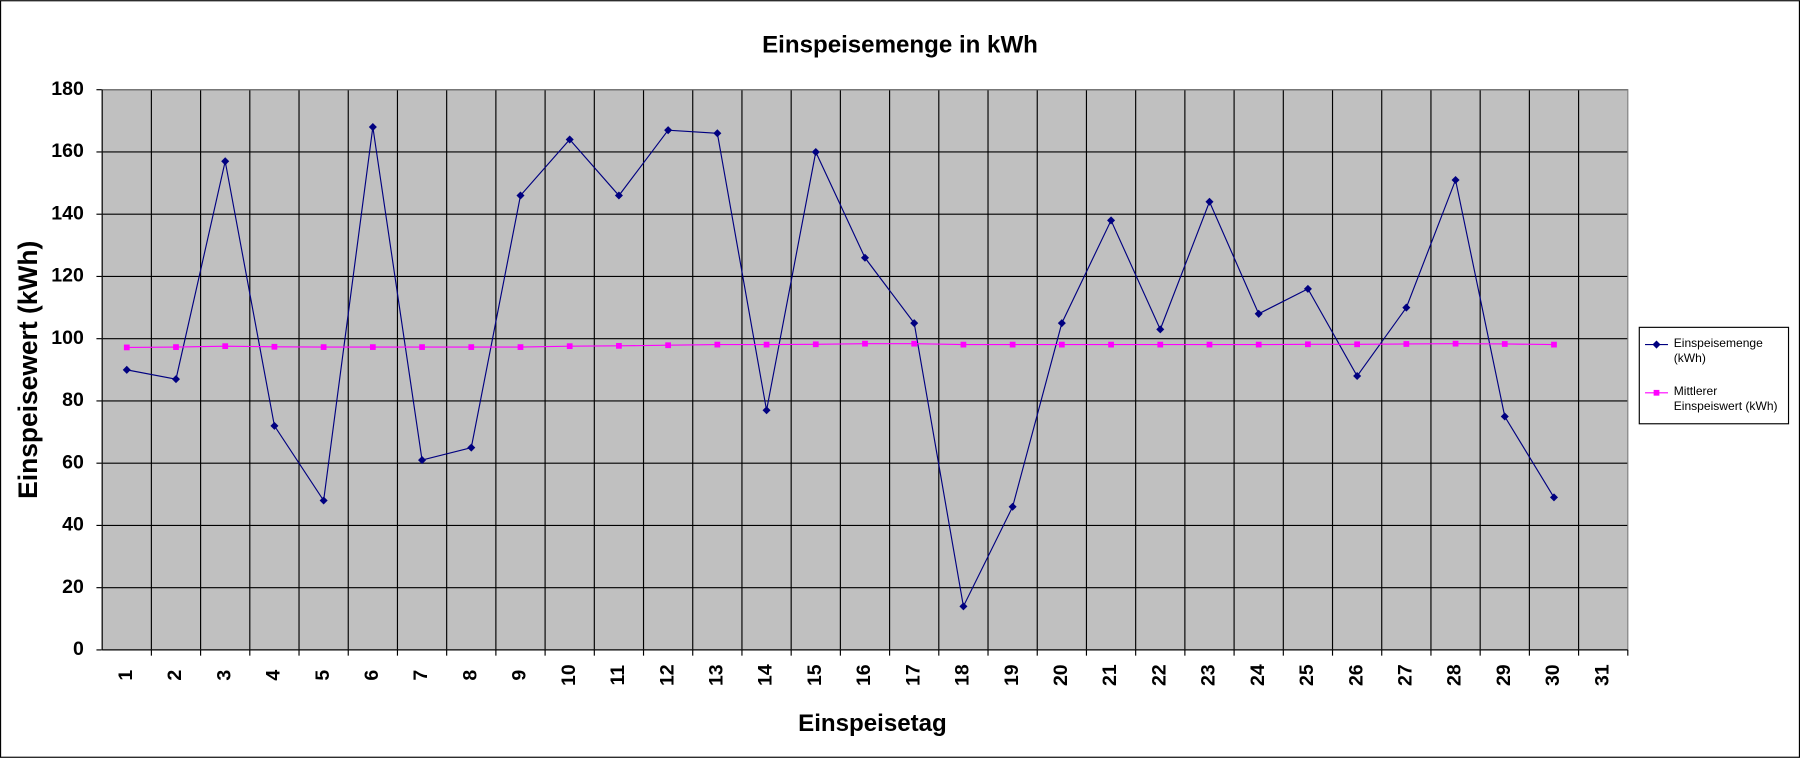 The width and height of the screenshot is (1800, 758). I want to click on series-line, so click(840, 345).